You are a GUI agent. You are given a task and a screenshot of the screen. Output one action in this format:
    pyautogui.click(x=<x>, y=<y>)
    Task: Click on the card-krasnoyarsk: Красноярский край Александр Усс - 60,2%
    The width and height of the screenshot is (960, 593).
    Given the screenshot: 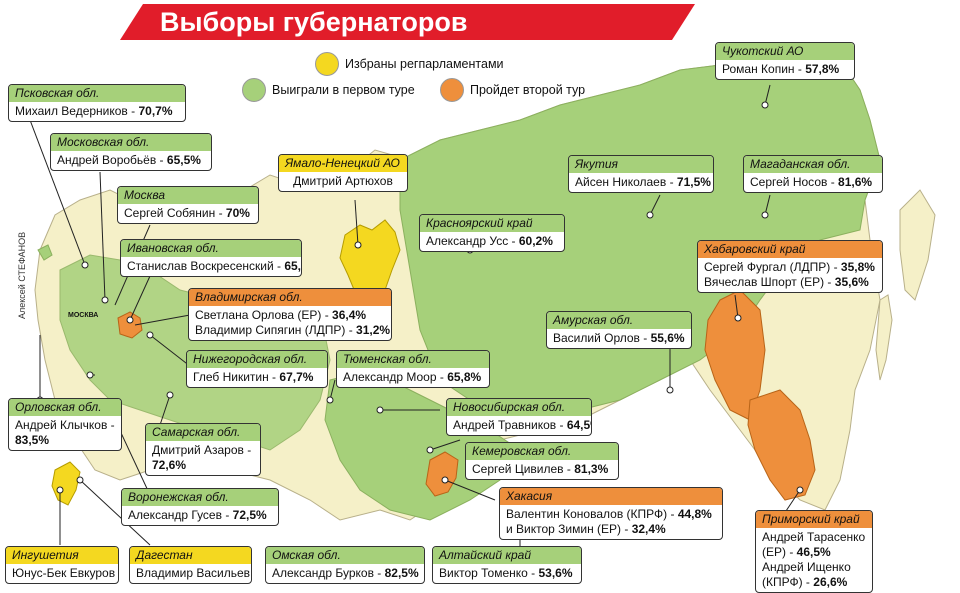 What is the action you would take?
    pyautogui.click(x=492, y=233)
    